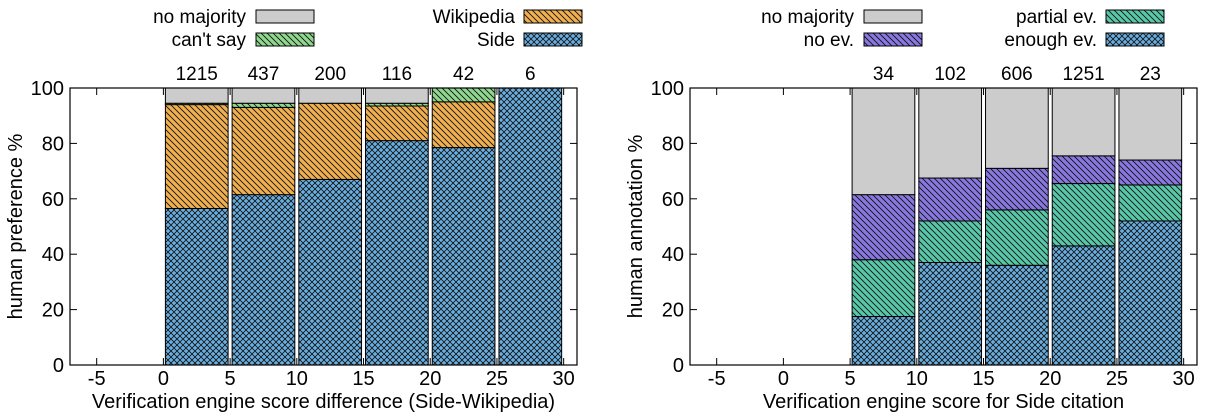 The width and height of the screenshot is (1207, 414). What do you see at coordinates (950, 74) in the screenshot?
I see `count-label: 102` at bounding box center [950, 74].